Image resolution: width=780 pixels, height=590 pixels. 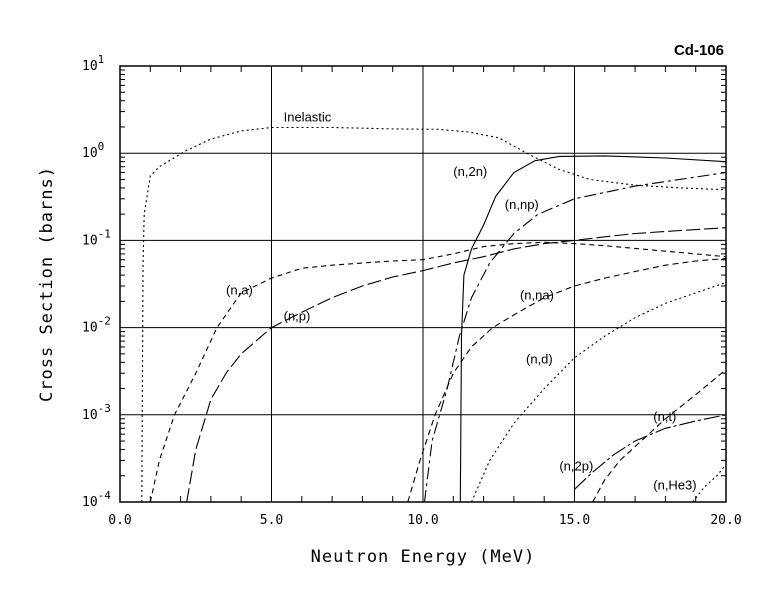 What do you see at coordinates (96, 237) in the screenshot?
I see `y-tick-label: 10⁻¹` at bounding box center [96, 237].